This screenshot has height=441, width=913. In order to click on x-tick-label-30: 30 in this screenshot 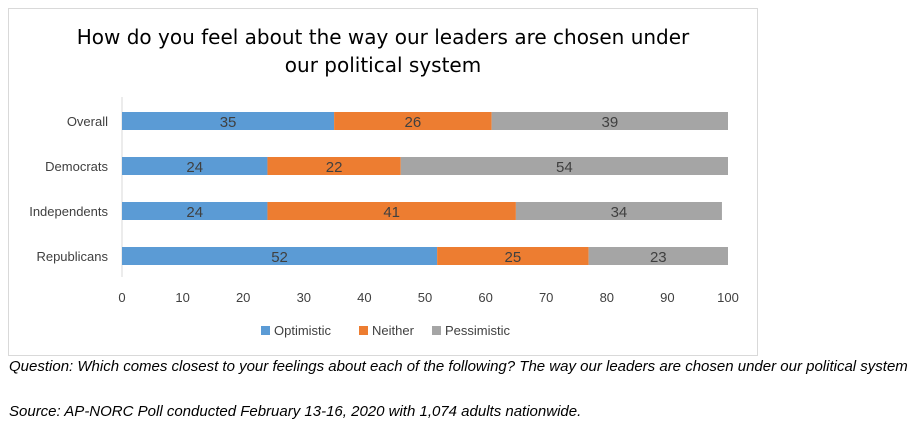, I will do `click(304, 297)`.